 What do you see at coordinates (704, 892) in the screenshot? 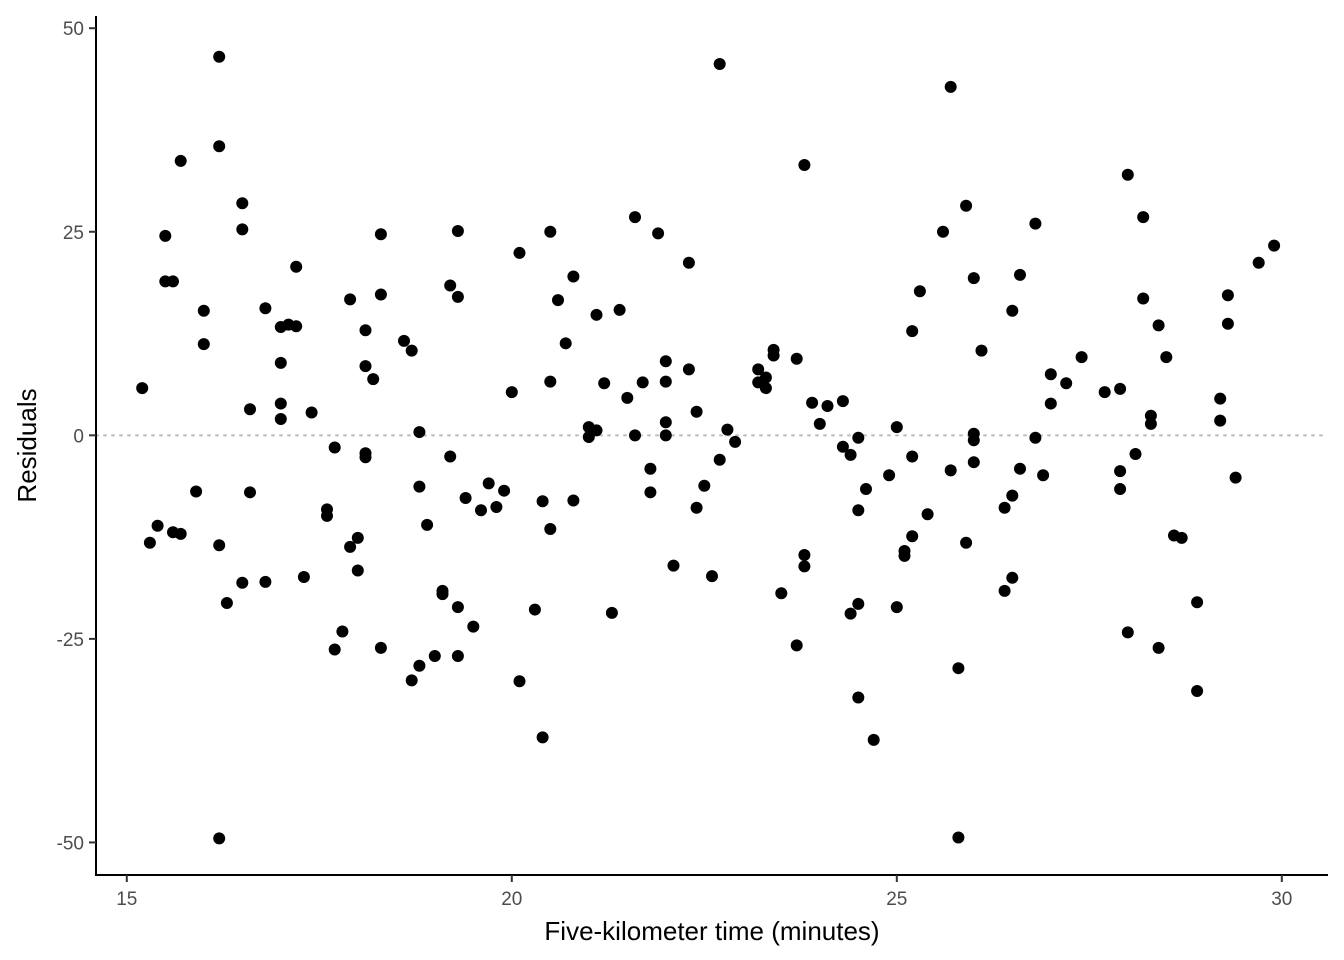
I see `x-axis-ticks: 15 20 25 30` at bounding box center [704, 892].